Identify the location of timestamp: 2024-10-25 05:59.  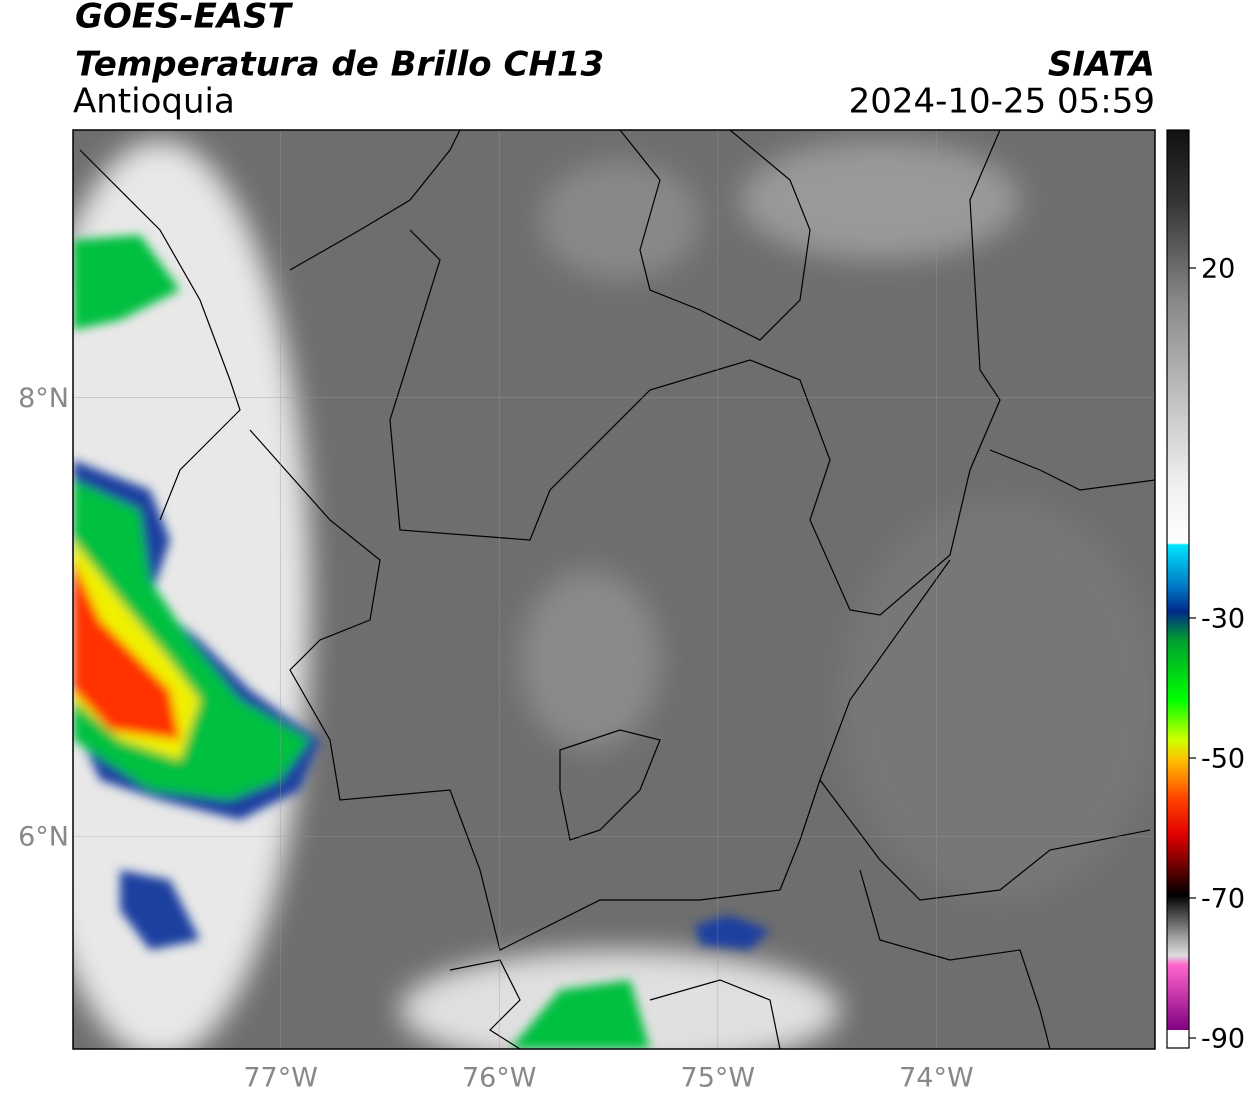
(1002, 102).